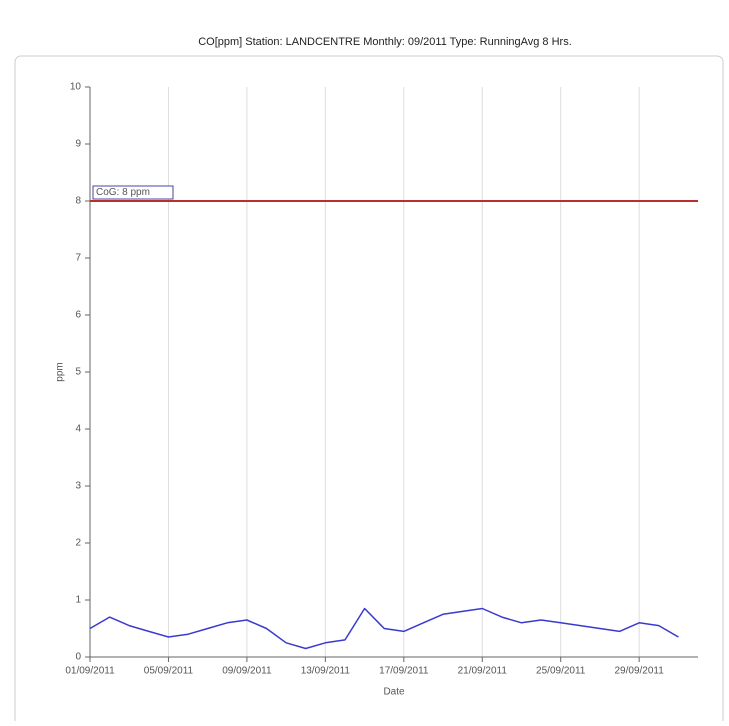 The height and width of the screenshot is (726, 729). Describe the element at coordinates (78, 486) in the screenshot. I see `y-tick-label: 3` at that location.